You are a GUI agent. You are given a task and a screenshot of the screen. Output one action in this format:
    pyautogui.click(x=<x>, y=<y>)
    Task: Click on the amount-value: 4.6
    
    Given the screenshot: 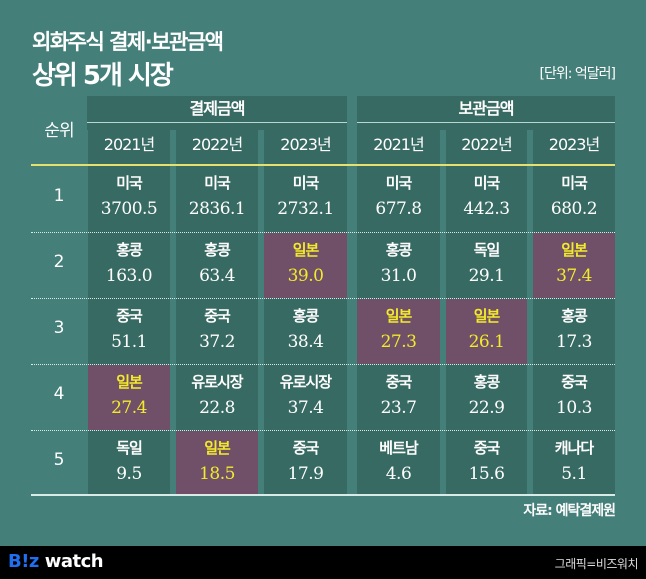 What is the action you would take?
    pyautogui.click(x=398, y=474)
    